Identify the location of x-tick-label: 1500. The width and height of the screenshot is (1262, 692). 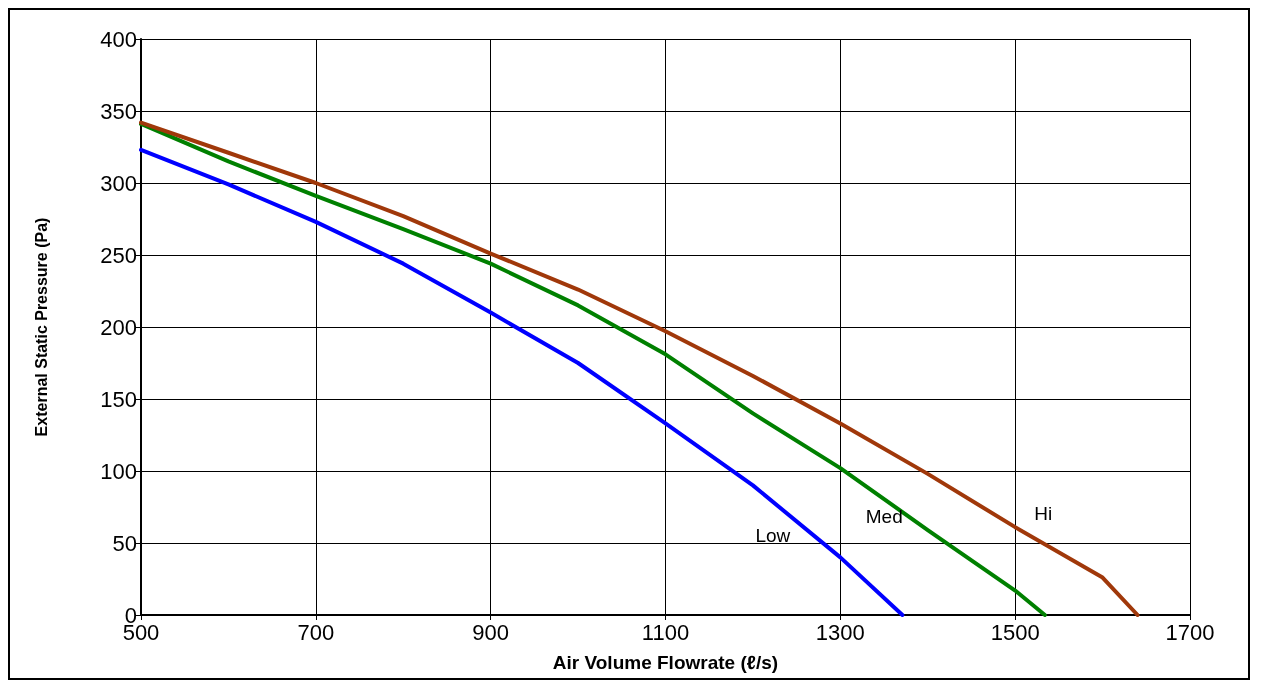
(1015, 632).